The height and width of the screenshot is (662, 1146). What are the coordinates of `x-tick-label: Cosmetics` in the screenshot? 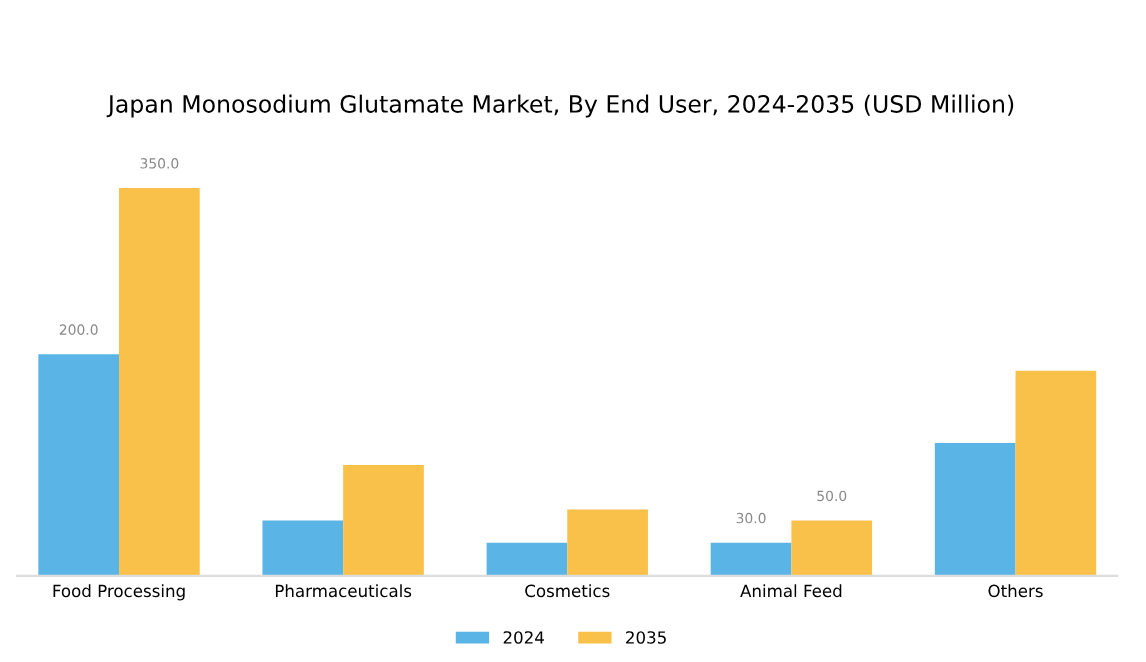 It's located at (567, 591).